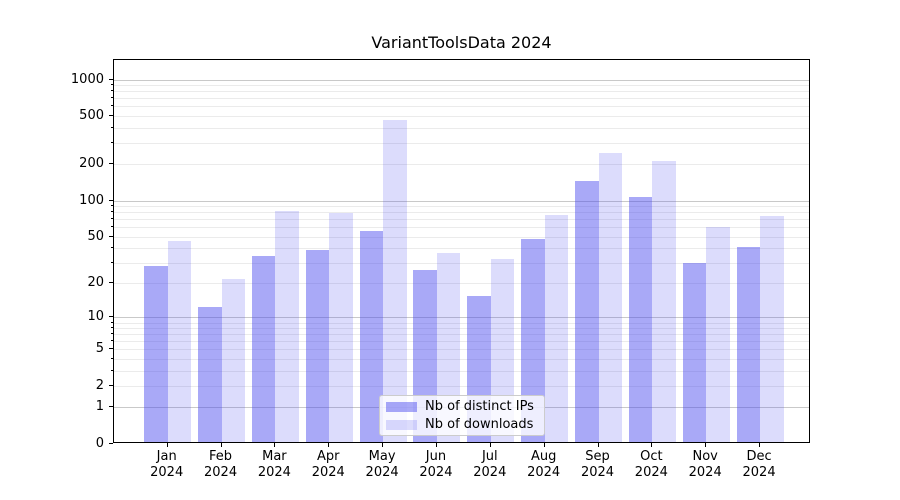  I want to click on y-tick-label: 500, so click(91, 116).